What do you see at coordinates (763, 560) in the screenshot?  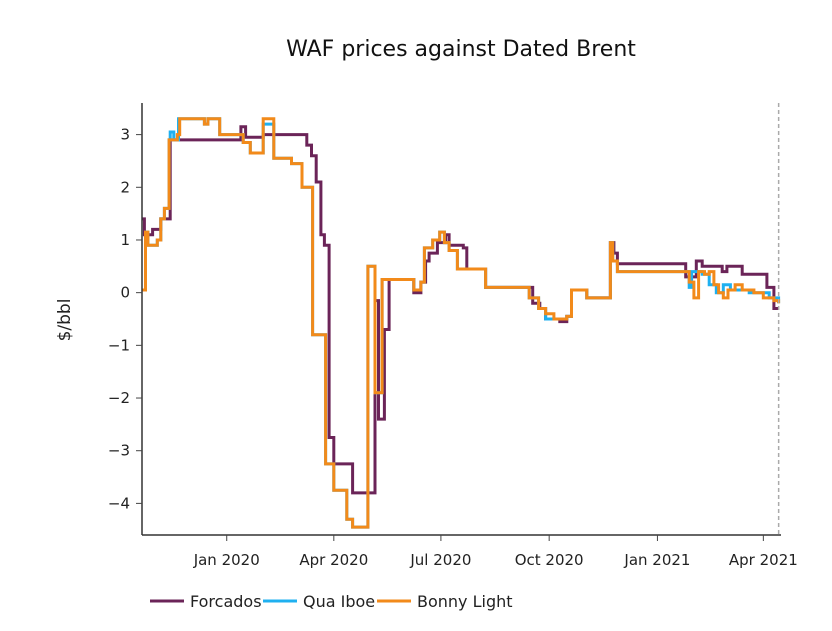 I see `x-tick-label: Apr 2021` at bounding box center [763, 560].